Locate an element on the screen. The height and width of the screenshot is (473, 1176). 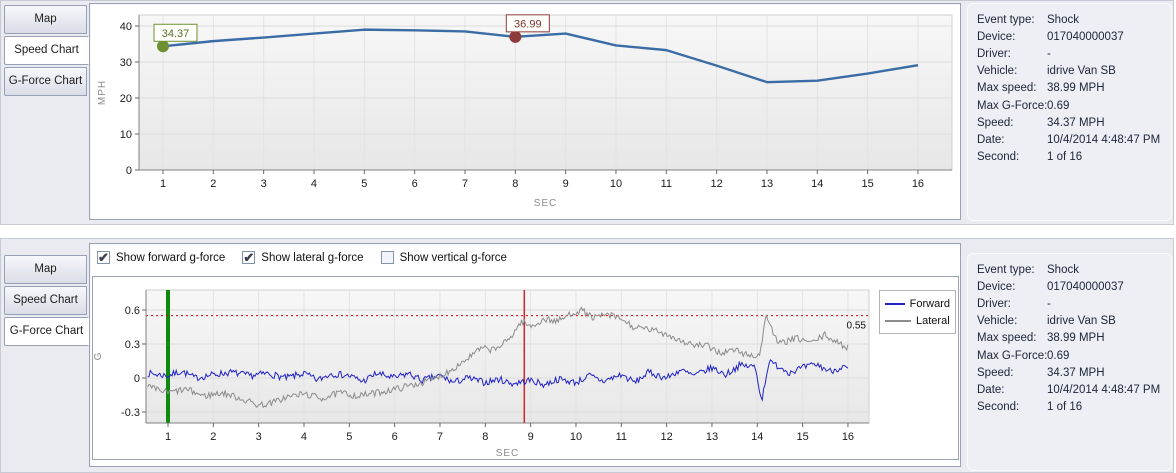
gforce-ytick: 0.3 is located at coordinates (132, 345).